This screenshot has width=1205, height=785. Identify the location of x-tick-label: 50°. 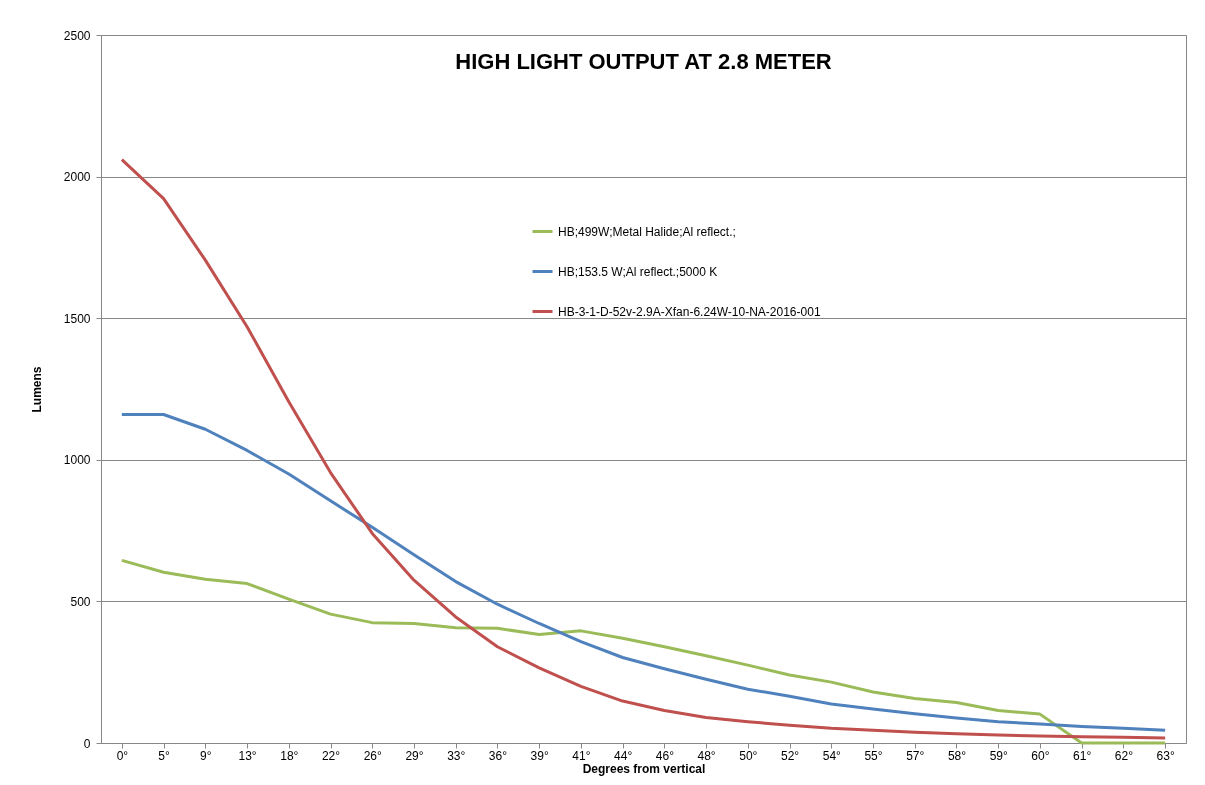
(748, 755).